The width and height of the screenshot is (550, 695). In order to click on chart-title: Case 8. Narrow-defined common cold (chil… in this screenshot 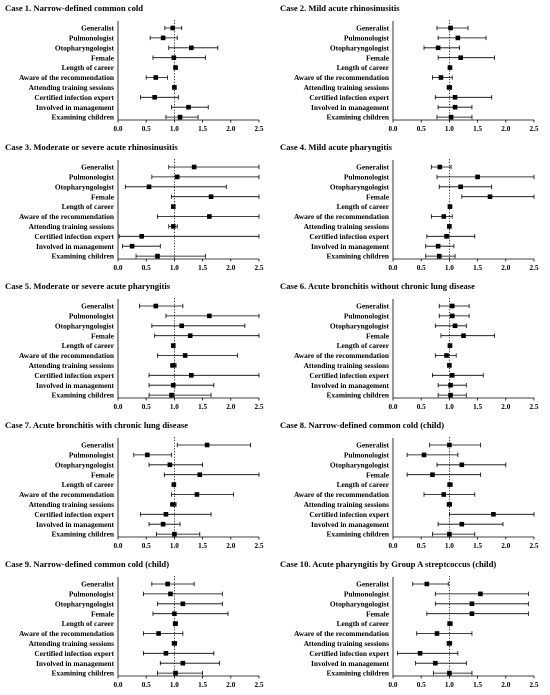, I will do `click(362, 425)`.